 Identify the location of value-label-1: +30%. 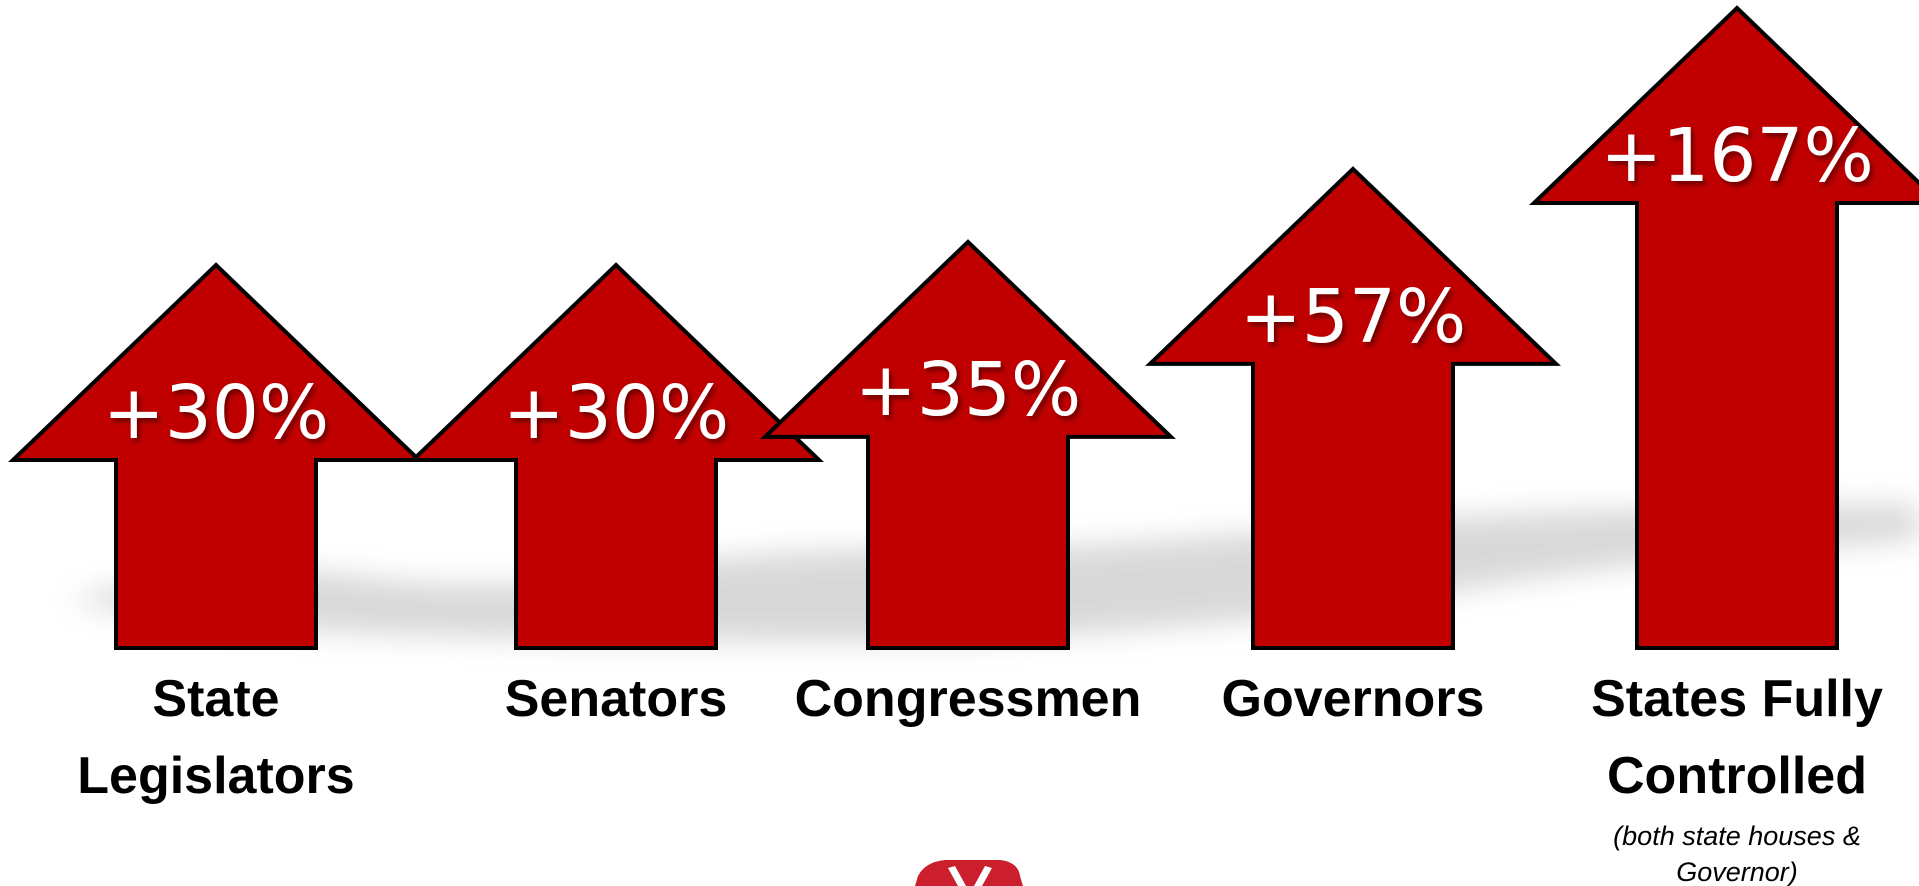
(216, 413).